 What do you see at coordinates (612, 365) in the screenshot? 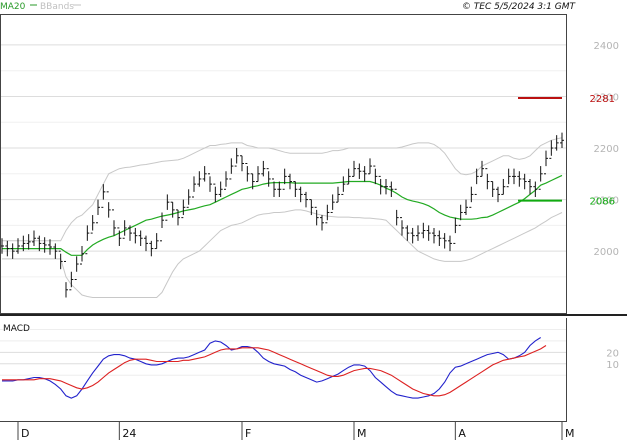
I see `y-tick-label: 10` at bounding box center [612, 365].